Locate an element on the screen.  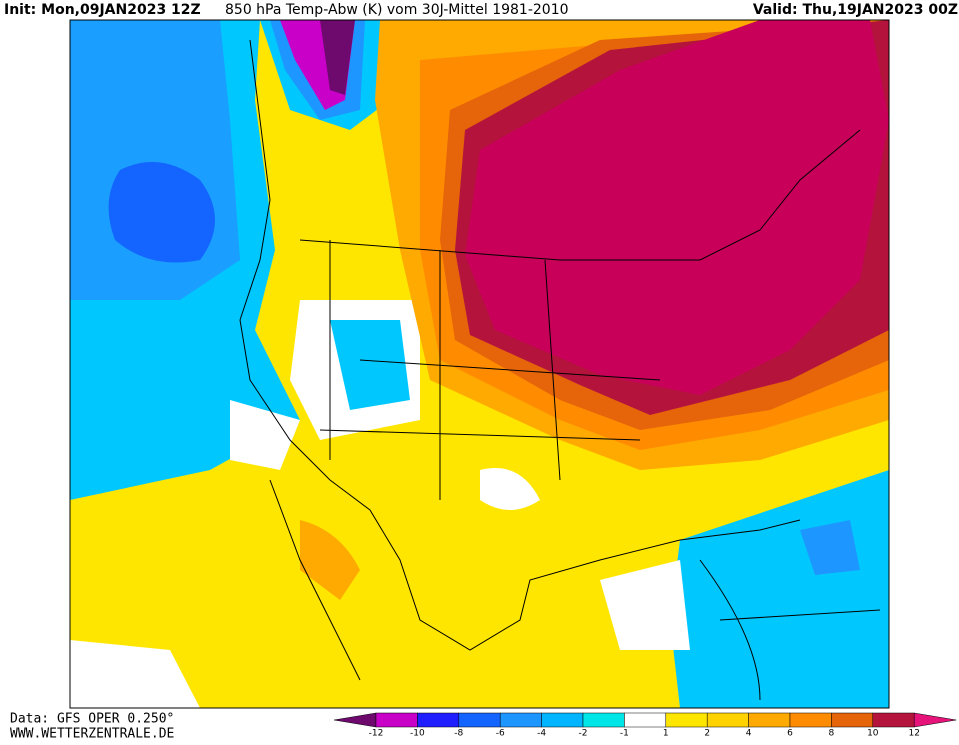
colorbar-tick-label: -2 is located at coordinates (583, 734).